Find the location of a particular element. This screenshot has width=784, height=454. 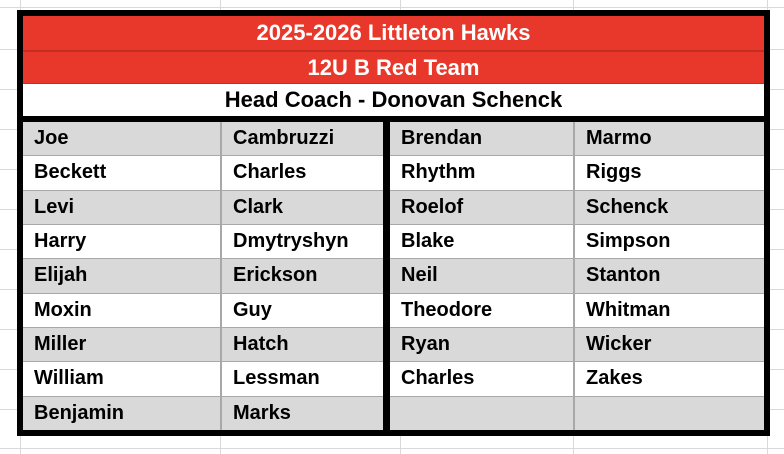

player-last-name: Lessman is located at coordinates (301, 379).